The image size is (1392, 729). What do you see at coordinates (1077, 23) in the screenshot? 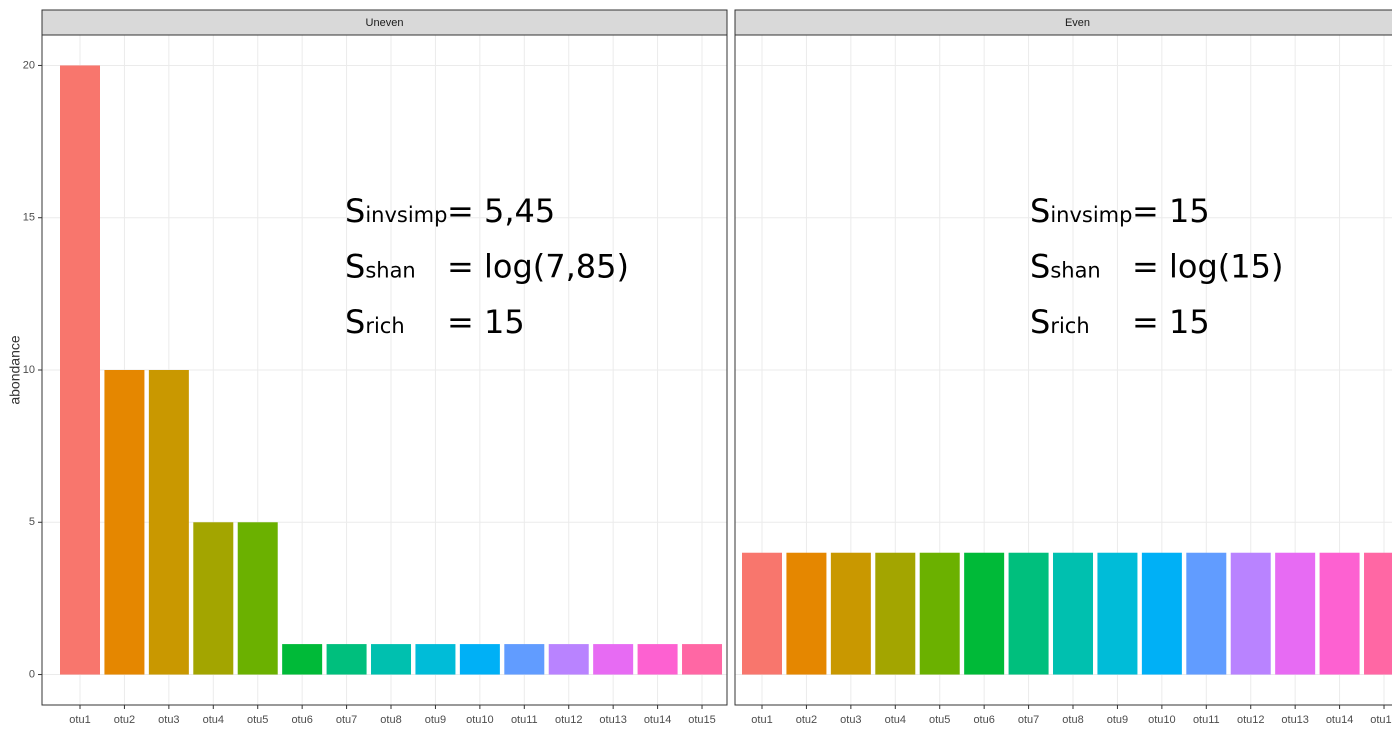
I see `strip-title: Even` at bounding box center [1077, 23].